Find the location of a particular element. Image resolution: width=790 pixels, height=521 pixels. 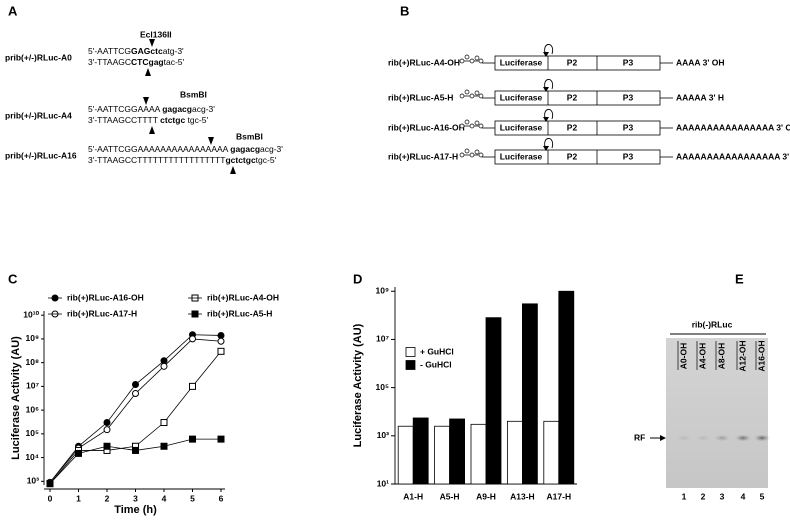

lane-label: A0-OH is located at coordinates (683, 356).